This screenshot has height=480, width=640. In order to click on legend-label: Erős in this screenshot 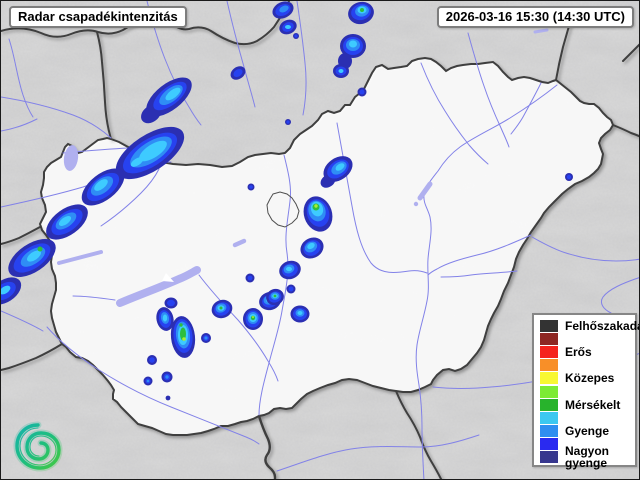, I will do `click(578, 351)`.